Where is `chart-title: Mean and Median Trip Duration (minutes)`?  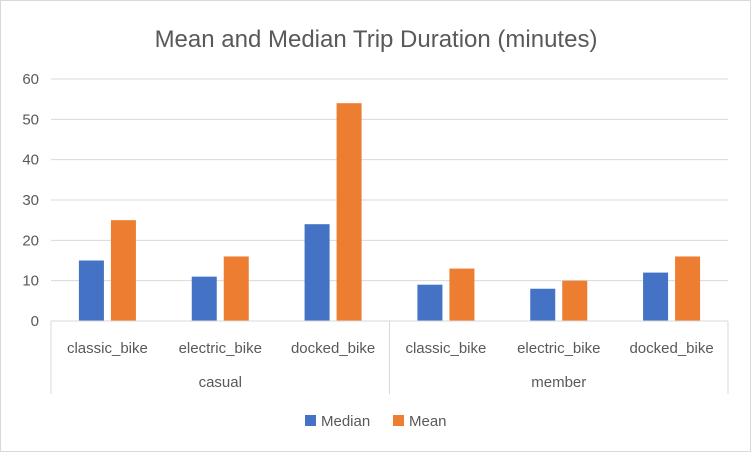
chart-title: Mean and Median Trip Duration (minutes) is located at coordinates (376, 39).